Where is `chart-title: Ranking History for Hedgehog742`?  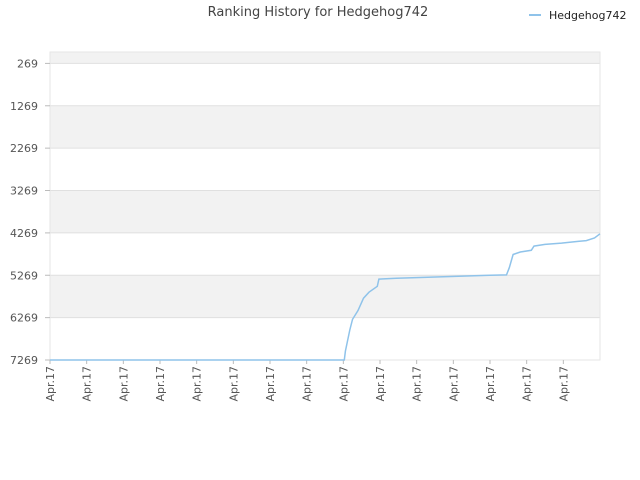
chart-title: Ranking History for Hedgehog742 is located at coordinates (318, 12).